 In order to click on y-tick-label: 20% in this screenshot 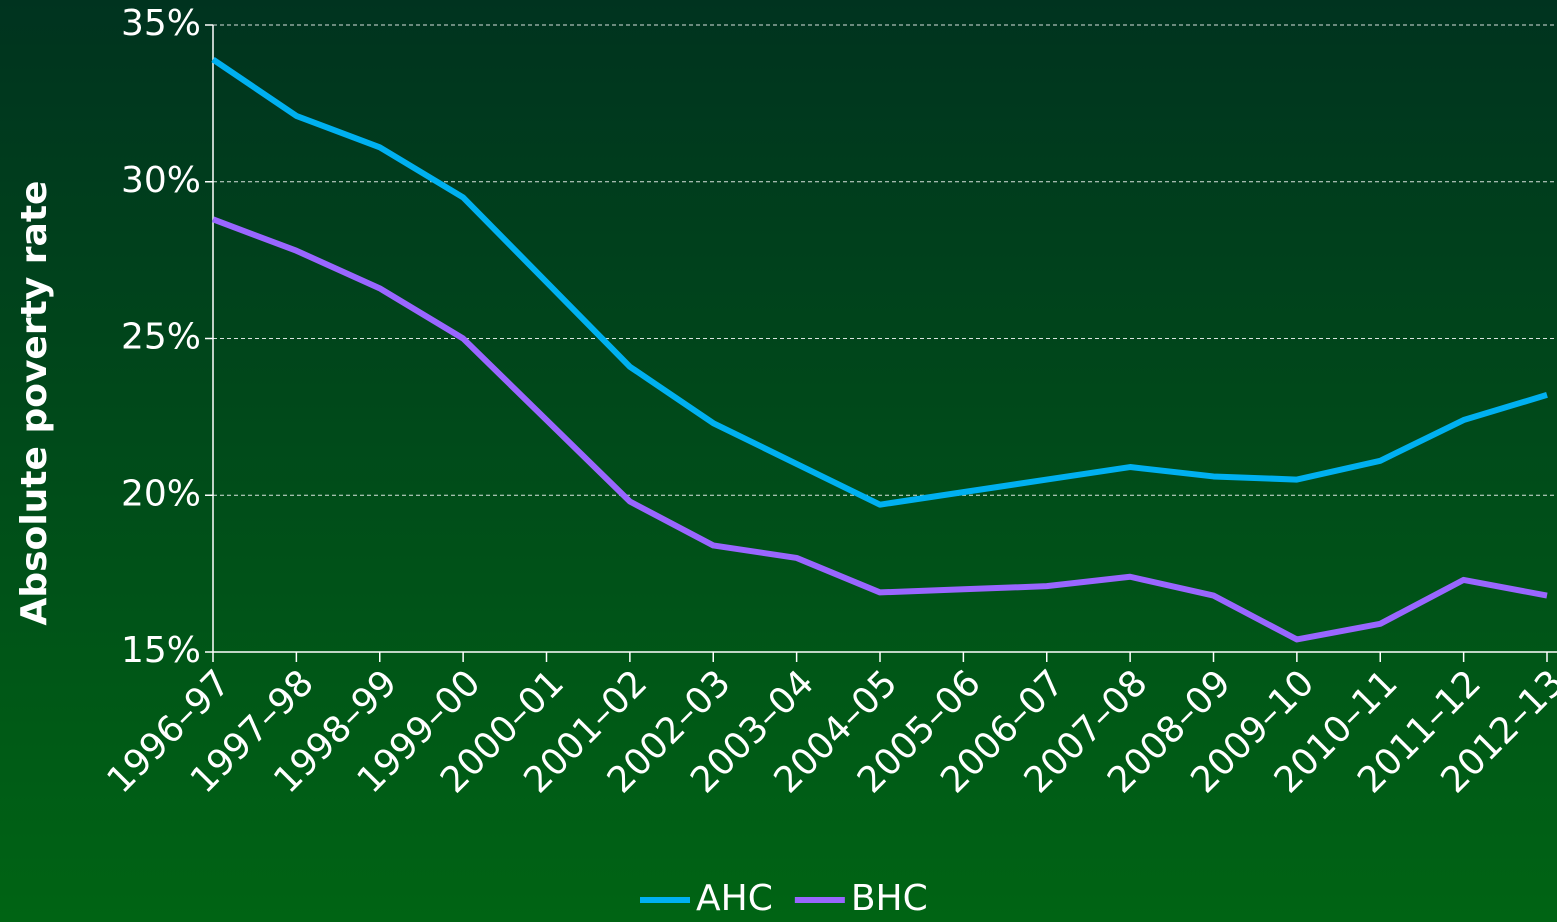, I will do `click(161, 493)`.